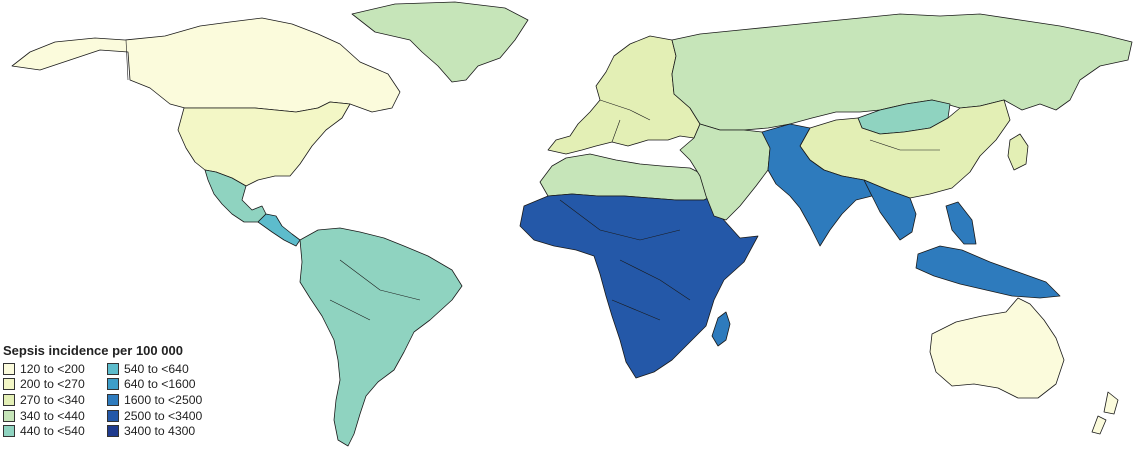 The height and width of the screenshot is (456, 1142). Describe the element at coordinates (52, 415) in the screenshot. I see `legend-label: 340 to <440` at that location.